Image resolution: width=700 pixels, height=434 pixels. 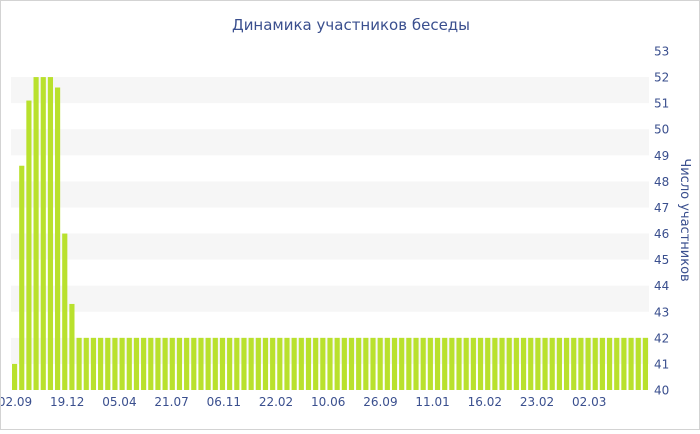 I want to click on x-tick-label: 06.11, so click(x=224, y=402).